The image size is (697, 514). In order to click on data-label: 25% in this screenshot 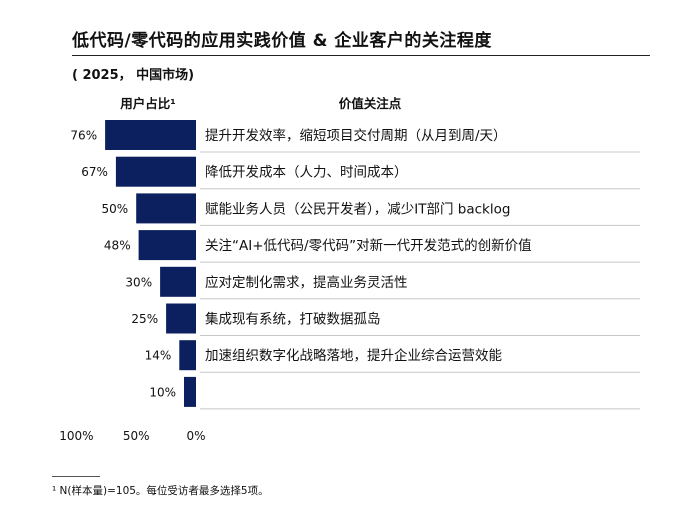, I will do `click(144, 319)`.